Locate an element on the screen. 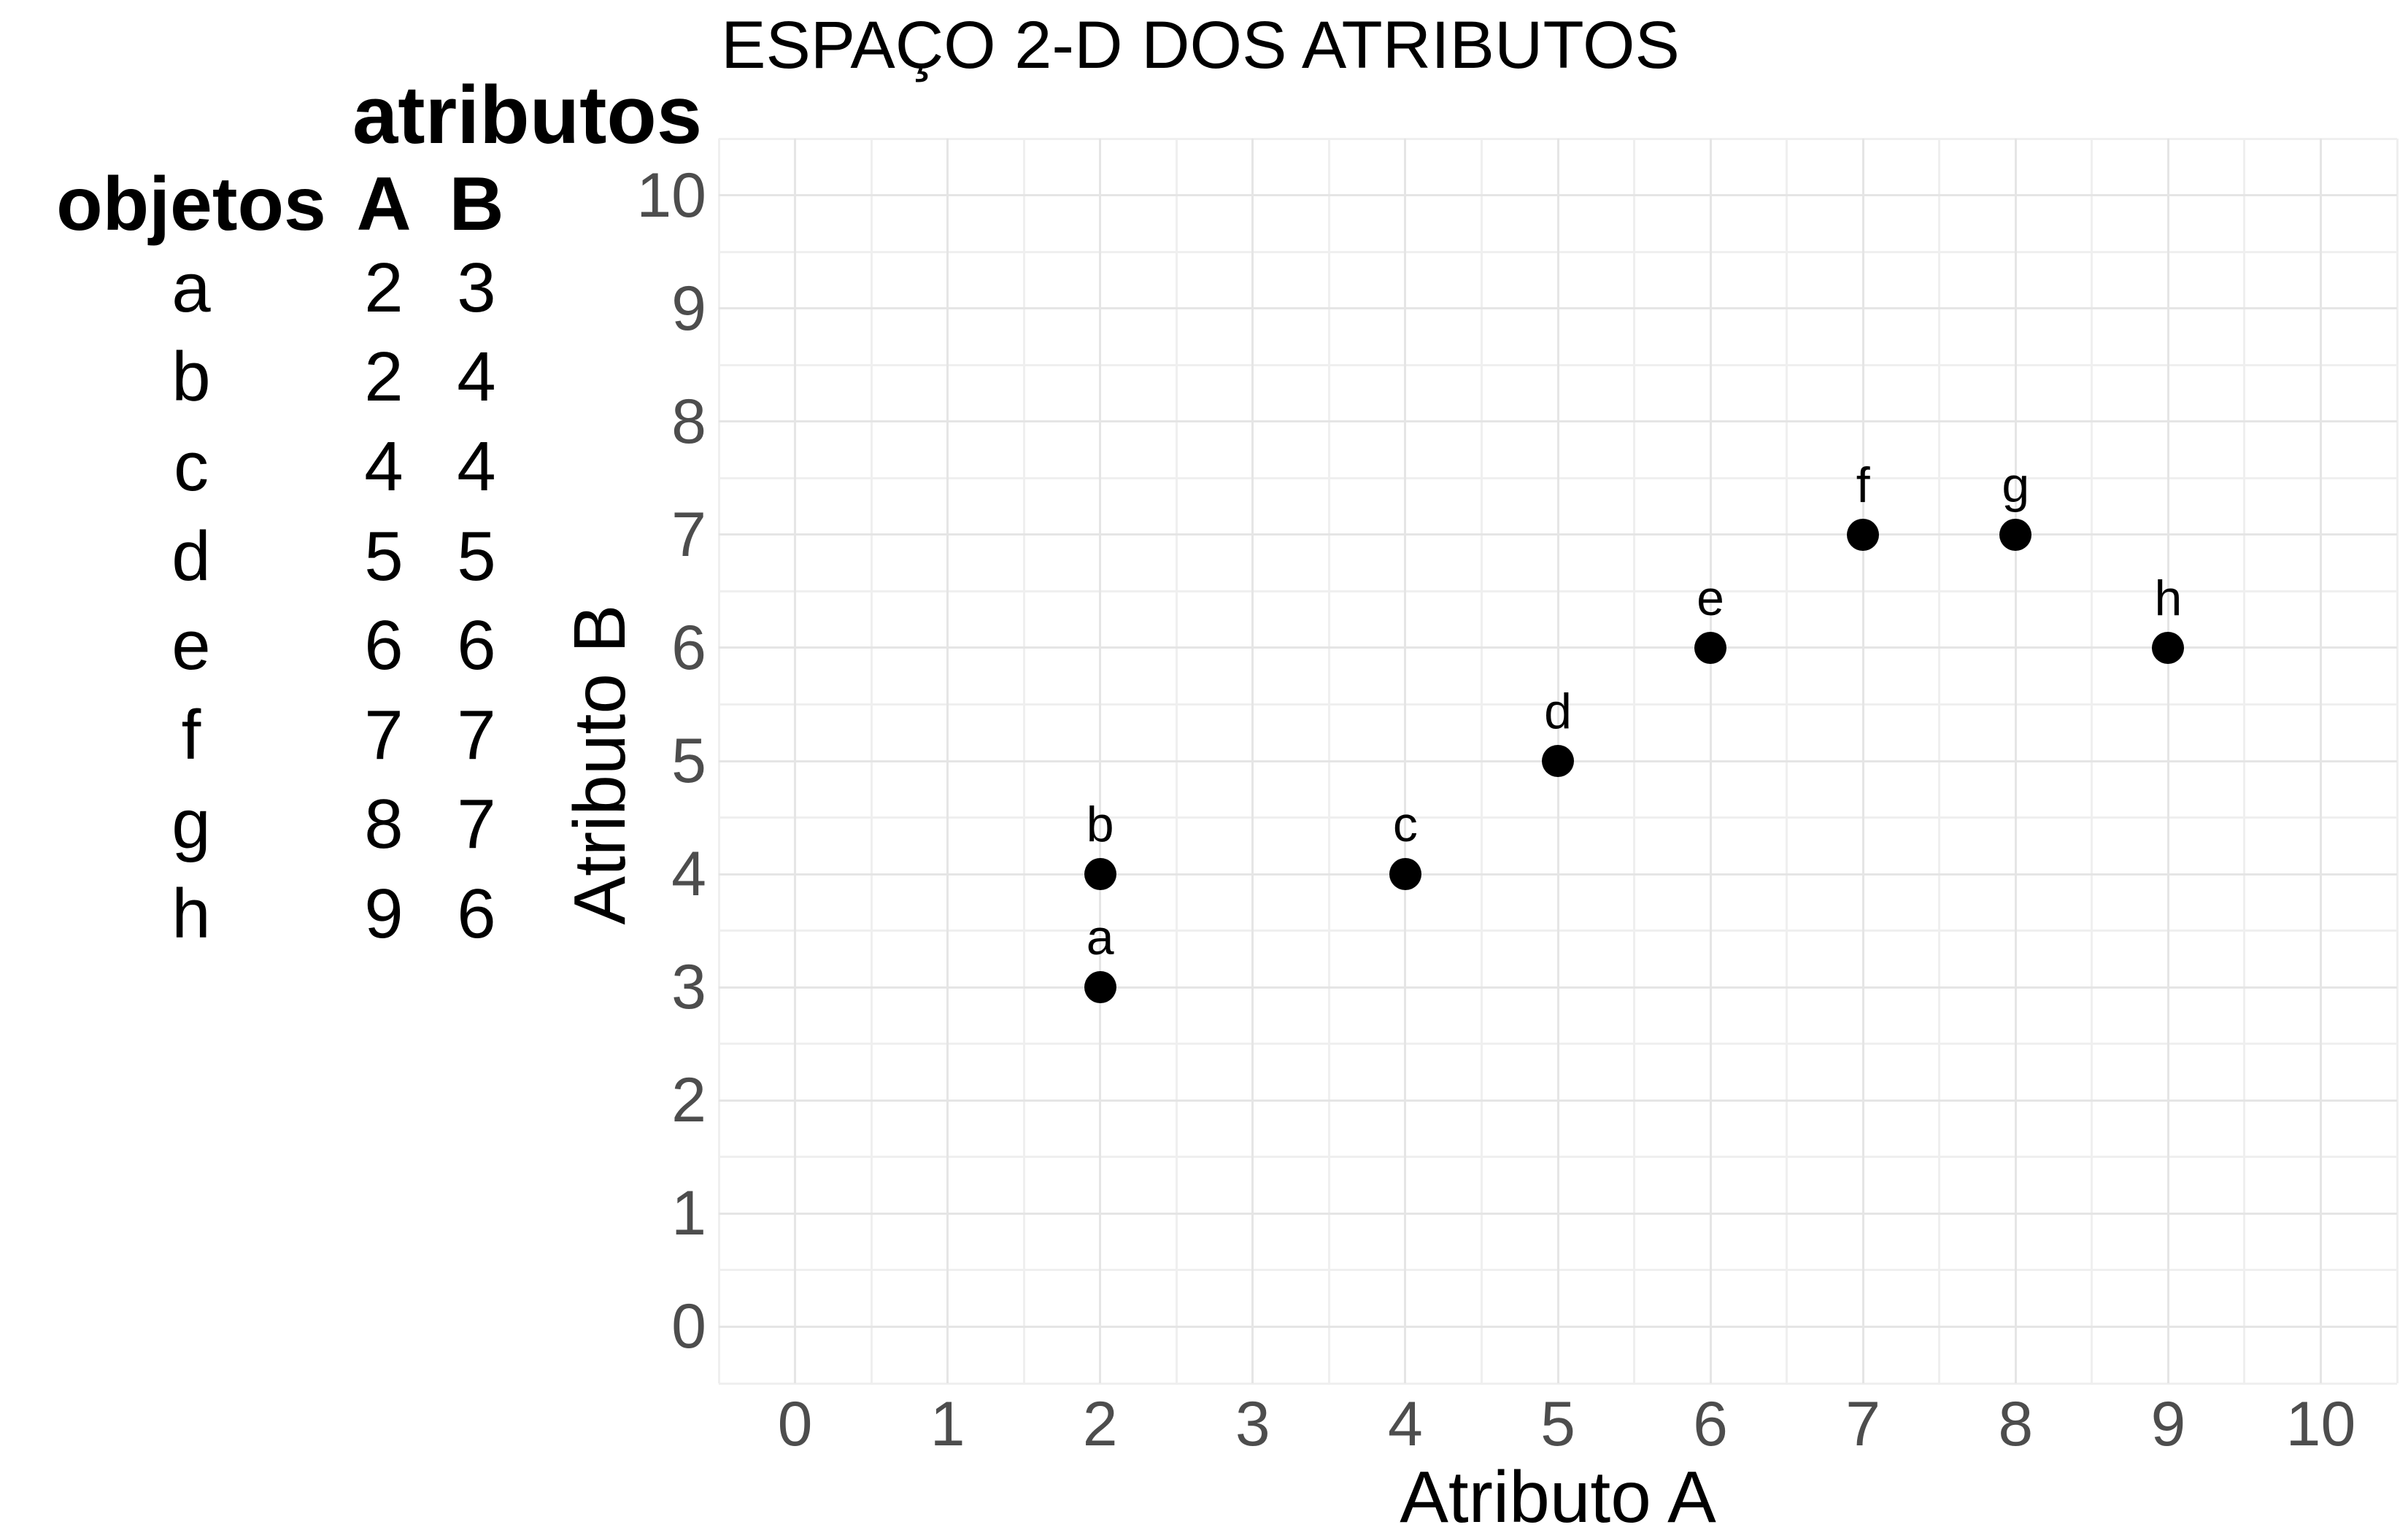 Image resolution: width=2408 pixels, height=1538 pixels. row-value-a: 6 is located at coordinates (384, 645).